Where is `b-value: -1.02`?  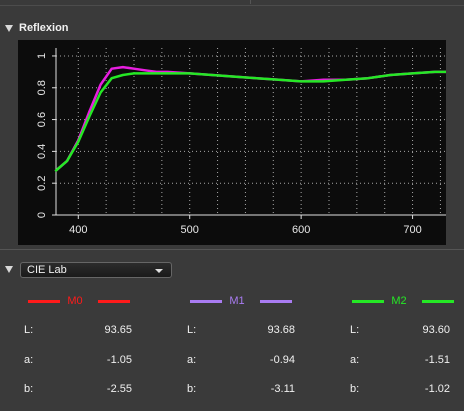 b-value: -1.02 is located at coordinates (437, 389).